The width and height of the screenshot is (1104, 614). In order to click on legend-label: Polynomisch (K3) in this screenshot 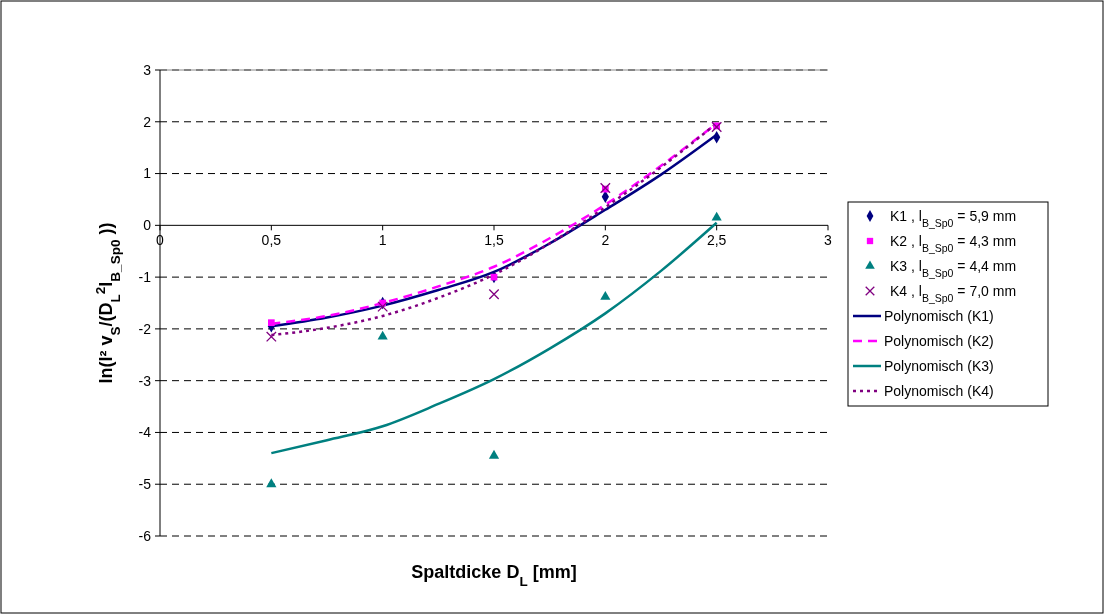, I will do `click(939, 365)`.